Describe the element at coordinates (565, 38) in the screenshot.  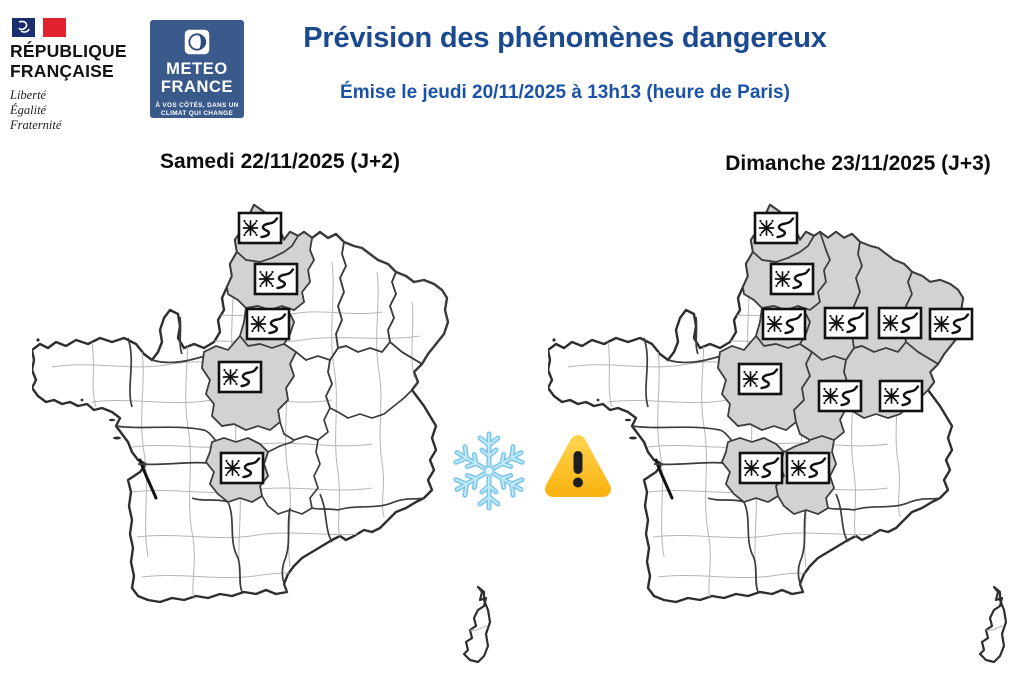
I see `page-title: Prévision des phénomènes dangereux` at that location.